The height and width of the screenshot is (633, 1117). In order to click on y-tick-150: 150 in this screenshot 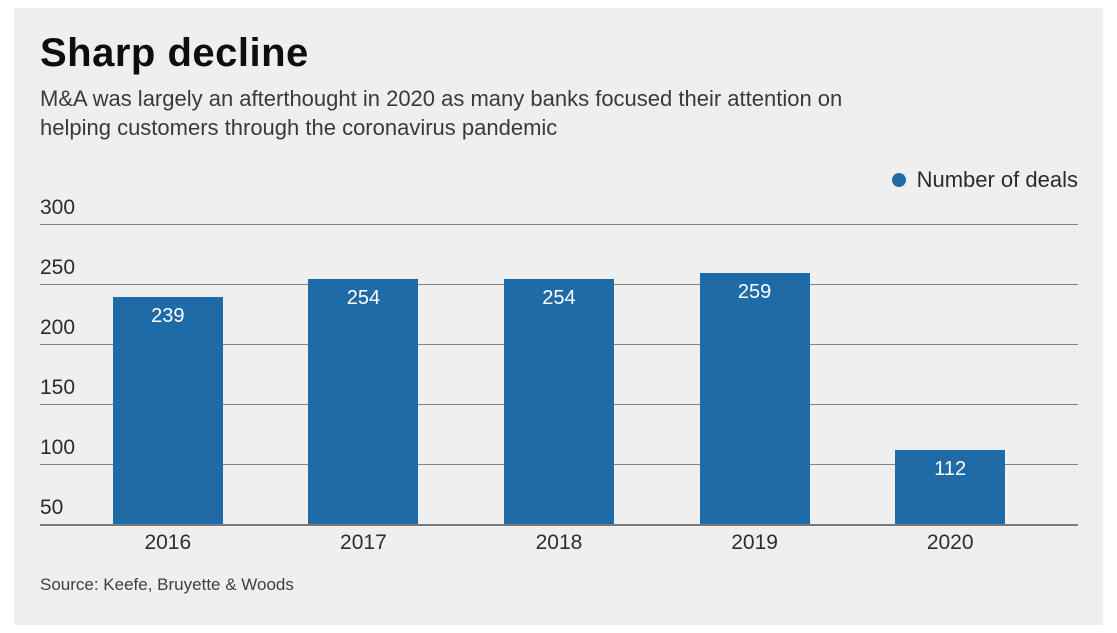, I will do `click(58, 387)`.